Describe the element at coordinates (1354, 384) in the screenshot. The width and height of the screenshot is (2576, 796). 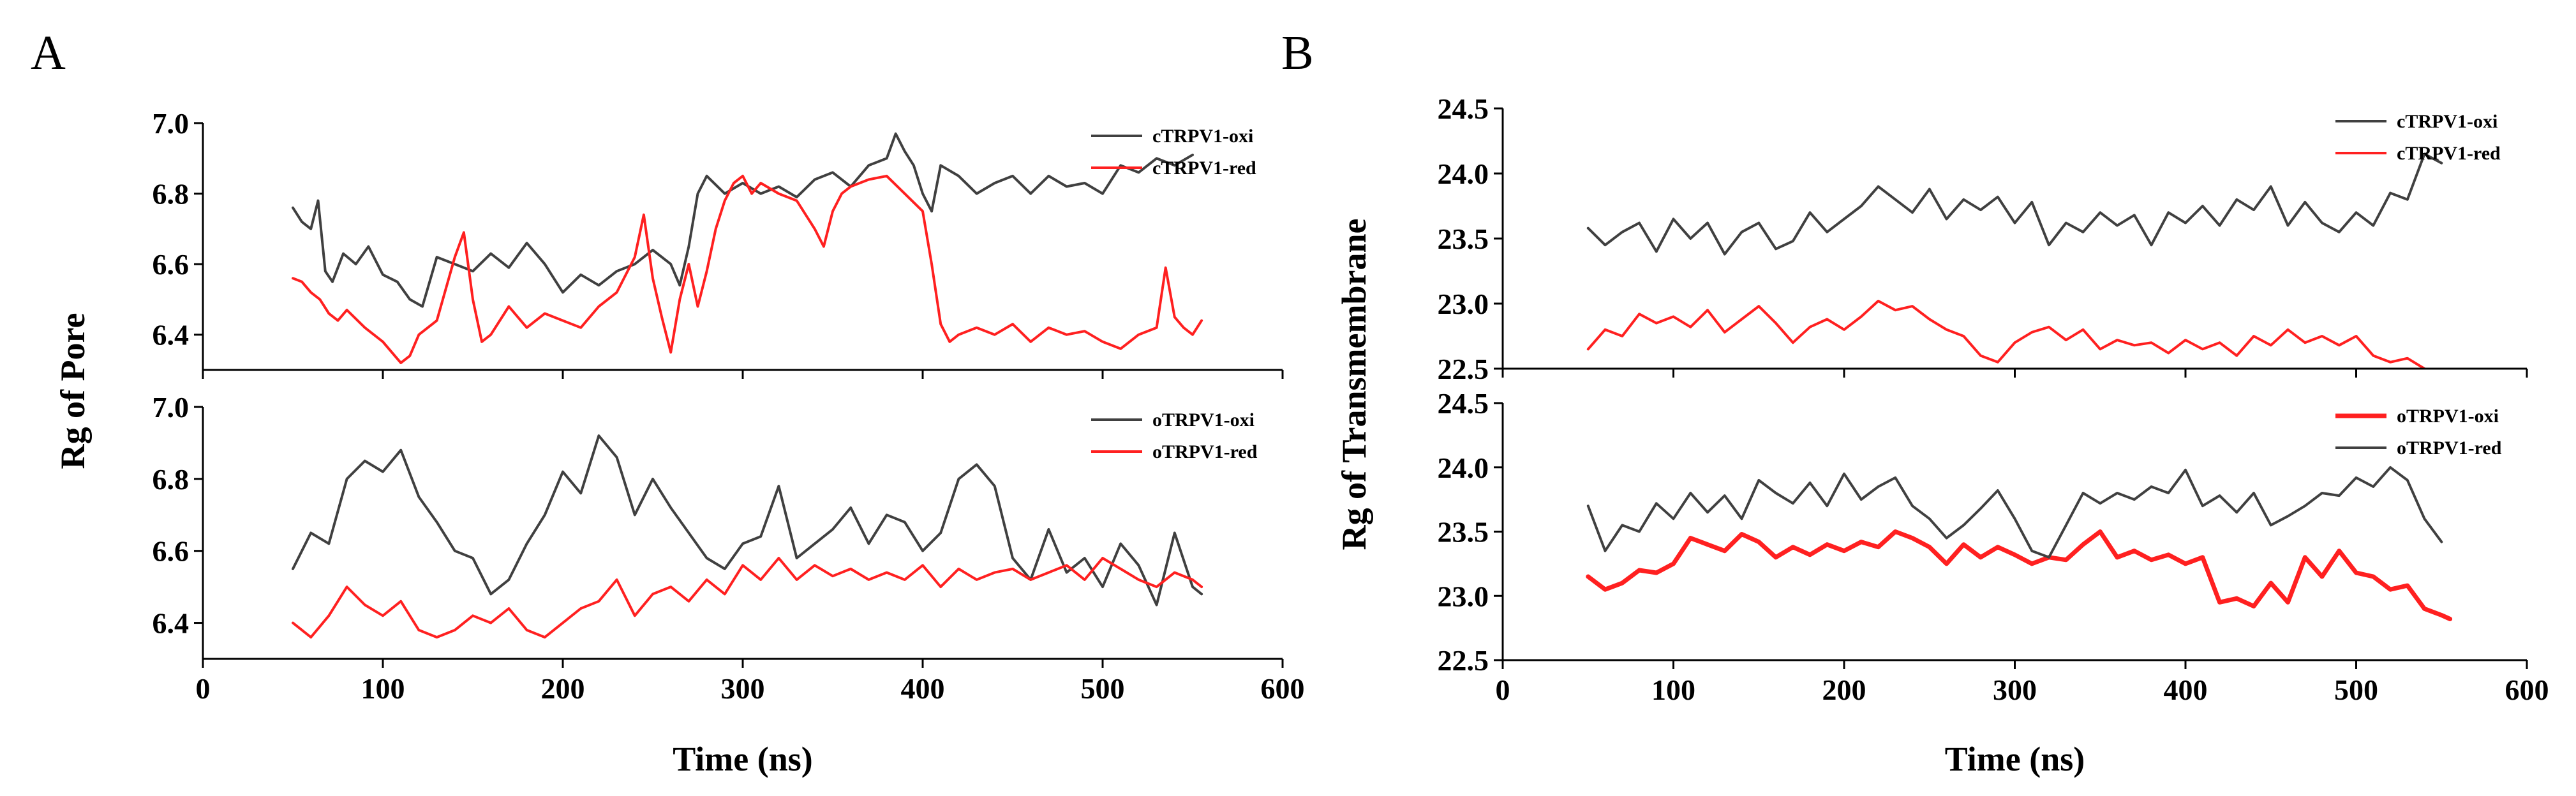
I see `y-axis-title: Rg of Transmembrane` at that location.